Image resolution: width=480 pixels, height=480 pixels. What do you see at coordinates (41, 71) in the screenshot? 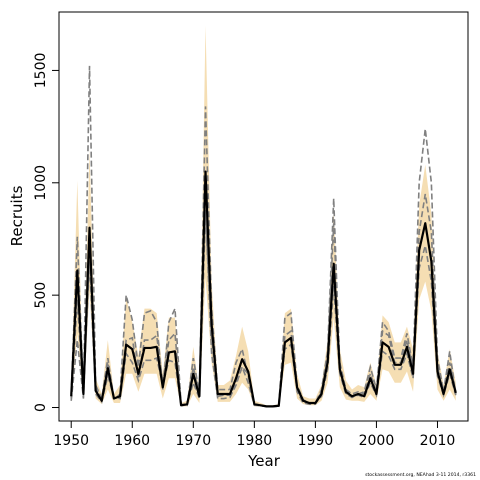
I see `y-tick-label: 1500` at bounding box center [41, 71].